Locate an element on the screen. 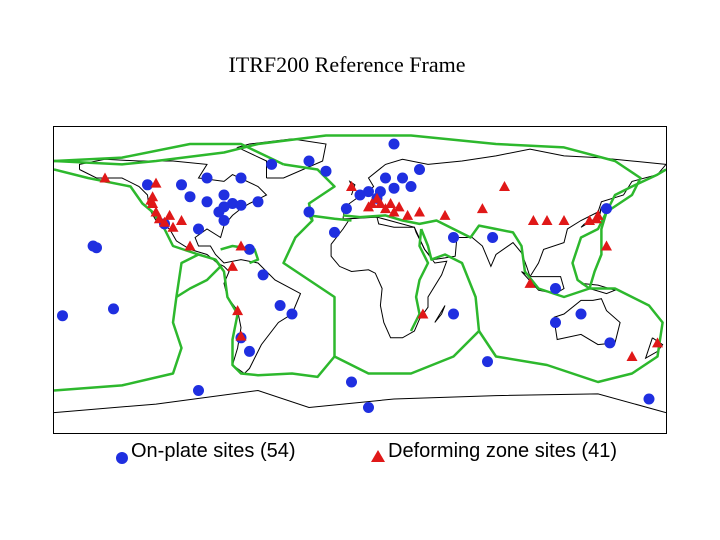  legend-deforming-label: Deforming zone sites (41) is located at coordinates (502, 451).